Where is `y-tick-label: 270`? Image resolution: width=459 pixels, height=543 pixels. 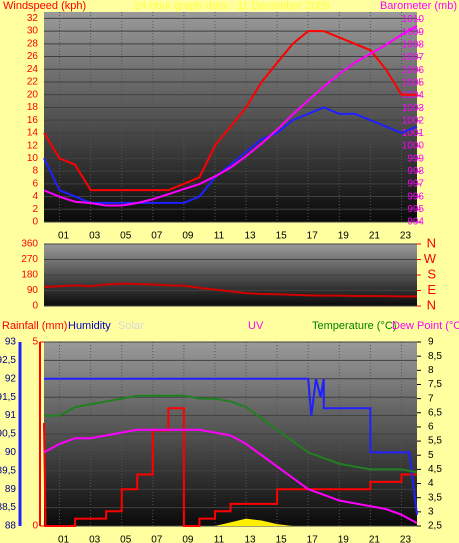
y-tick-label: 270 is located at coordinates (29, 259).